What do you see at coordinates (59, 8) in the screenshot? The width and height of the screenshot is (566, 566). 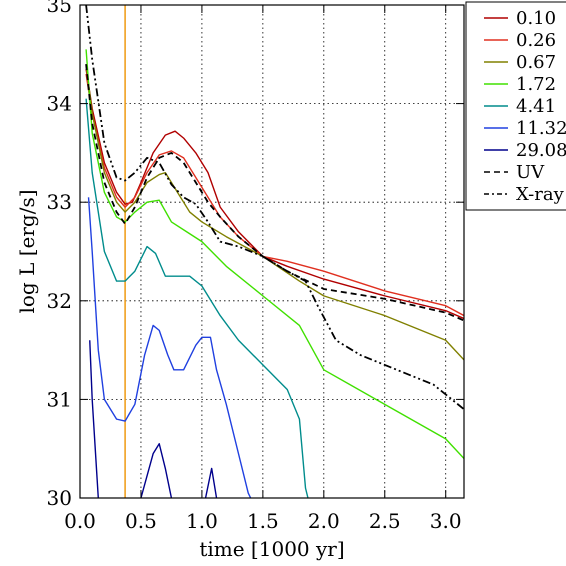 I see `y-tick-label: 35` at bounding box center [59, 8].